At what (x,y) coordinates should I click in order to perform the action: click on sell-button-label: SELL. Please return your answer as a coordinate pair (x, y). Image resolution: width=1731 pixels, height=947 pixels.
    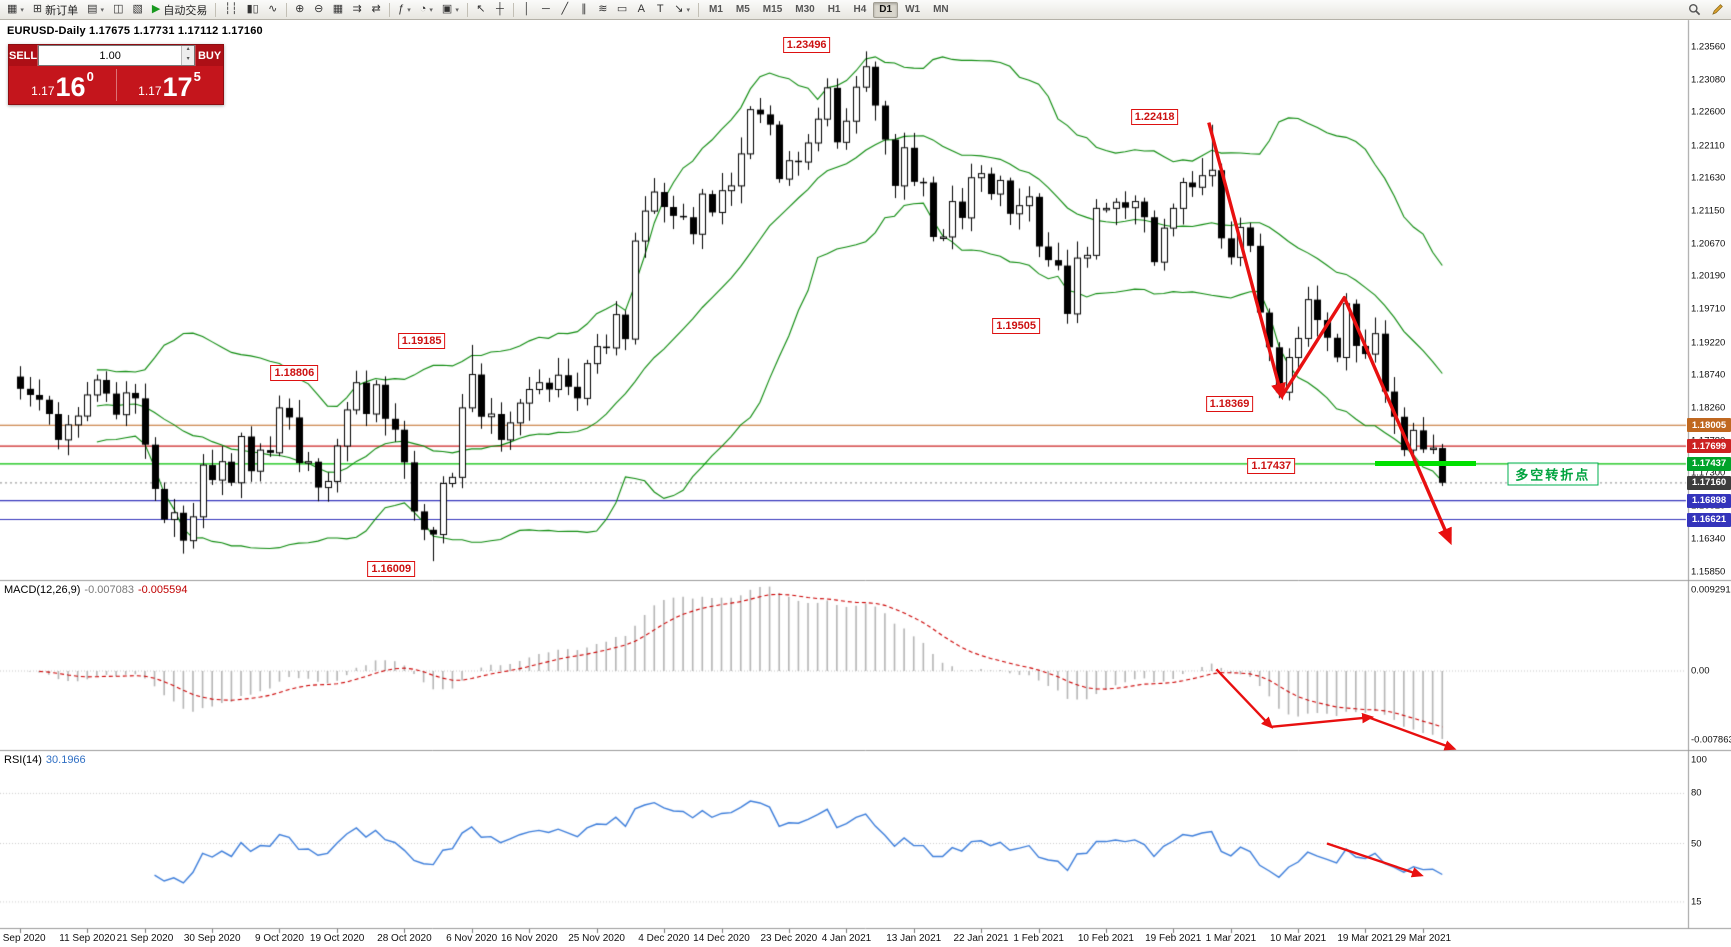
    Looking at the image, I should click on (23, 55).